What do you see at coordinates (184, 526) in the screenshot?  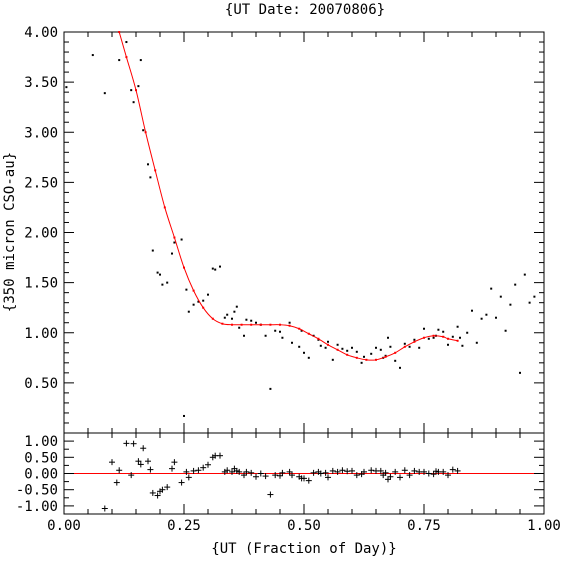 I see `bottom-x-tick-label: 0.25` at bounding box center [184, 526].